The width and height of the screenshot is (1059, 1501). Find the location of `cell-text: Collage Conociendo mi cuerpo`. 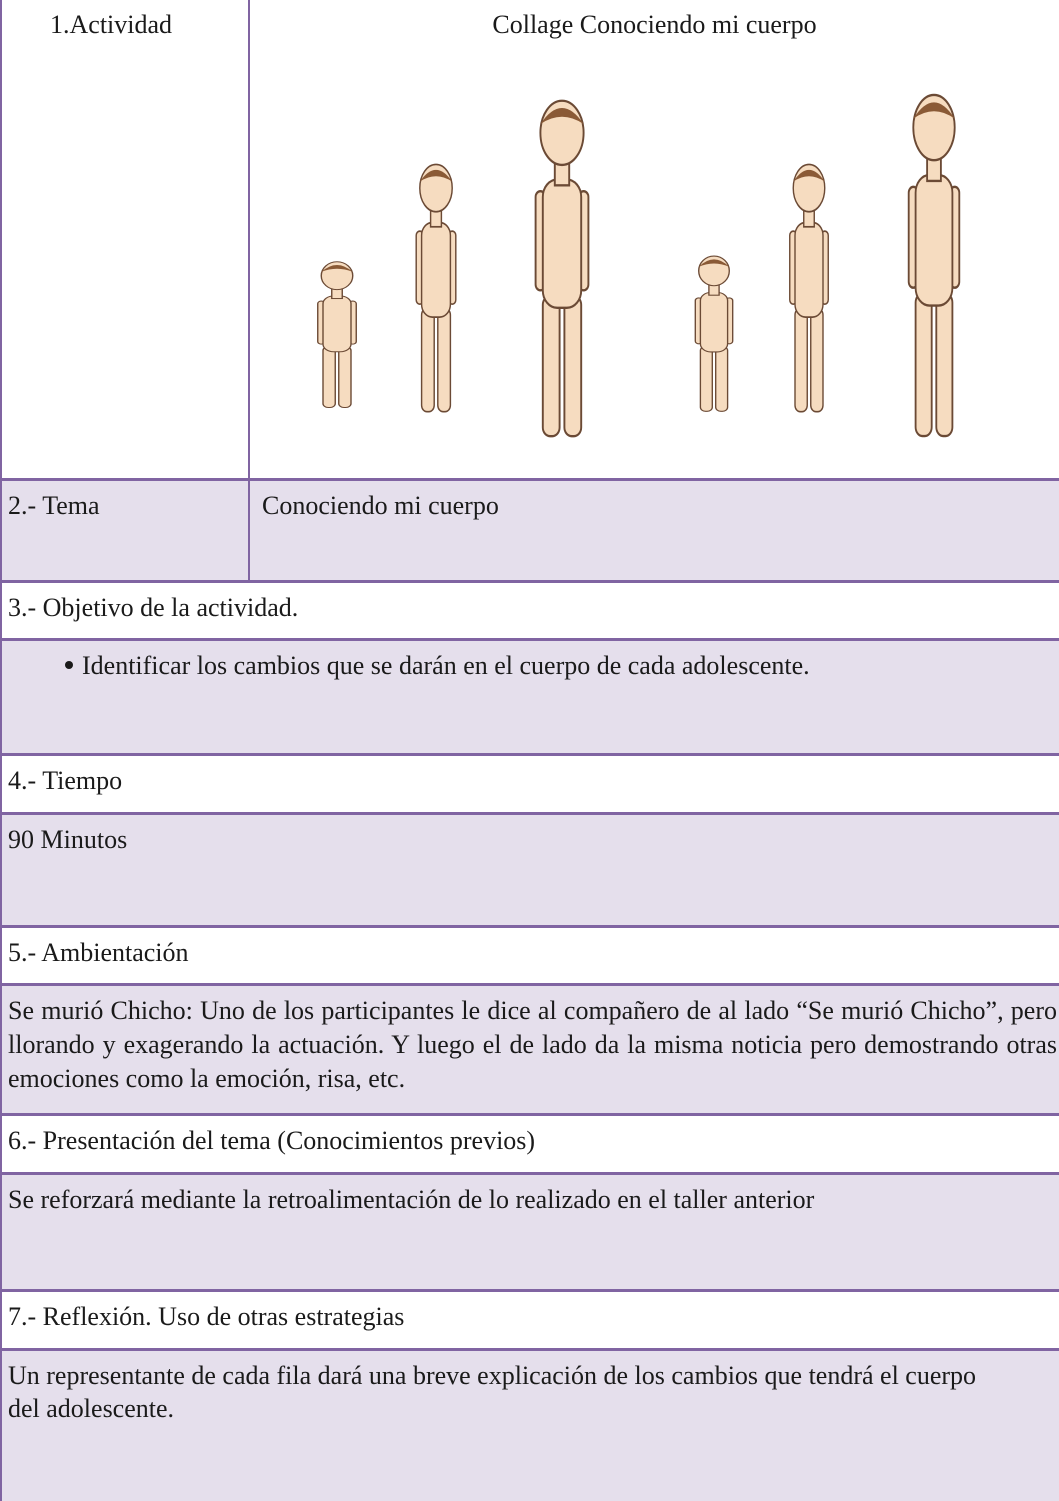

cell-text: Collage Conociendo mi cuerpo is located at coordinates (654, 24).